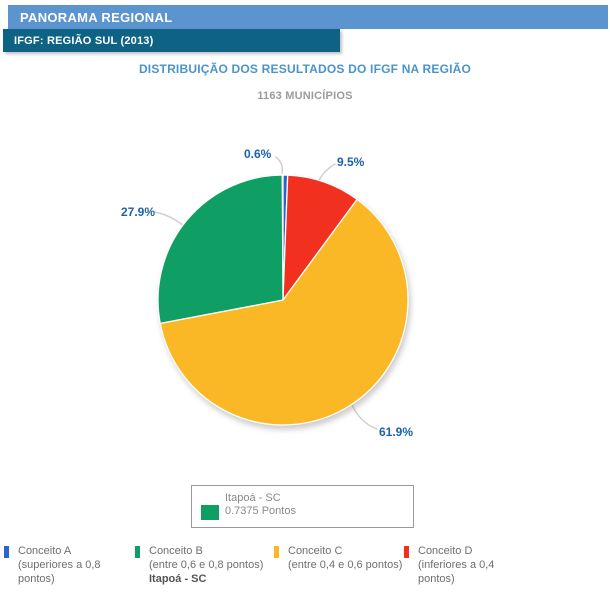 This screenshot has height=600, width=610. What do you see at coordinates (276, 552) in the screenshot?
I see `legend-swatch-conceito-c` at bounding box center [276, 552].